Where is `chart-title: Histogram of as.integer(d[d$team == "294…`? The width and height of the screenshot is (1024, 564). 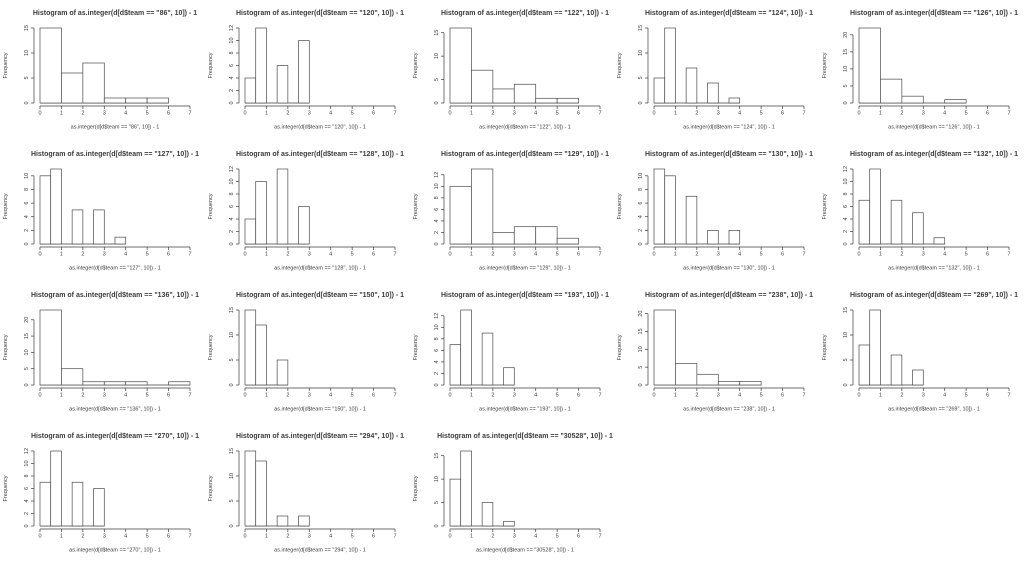
chart-title: Histogram of as.integer(d[d$team == "294… is located at coordinates (320, 436).